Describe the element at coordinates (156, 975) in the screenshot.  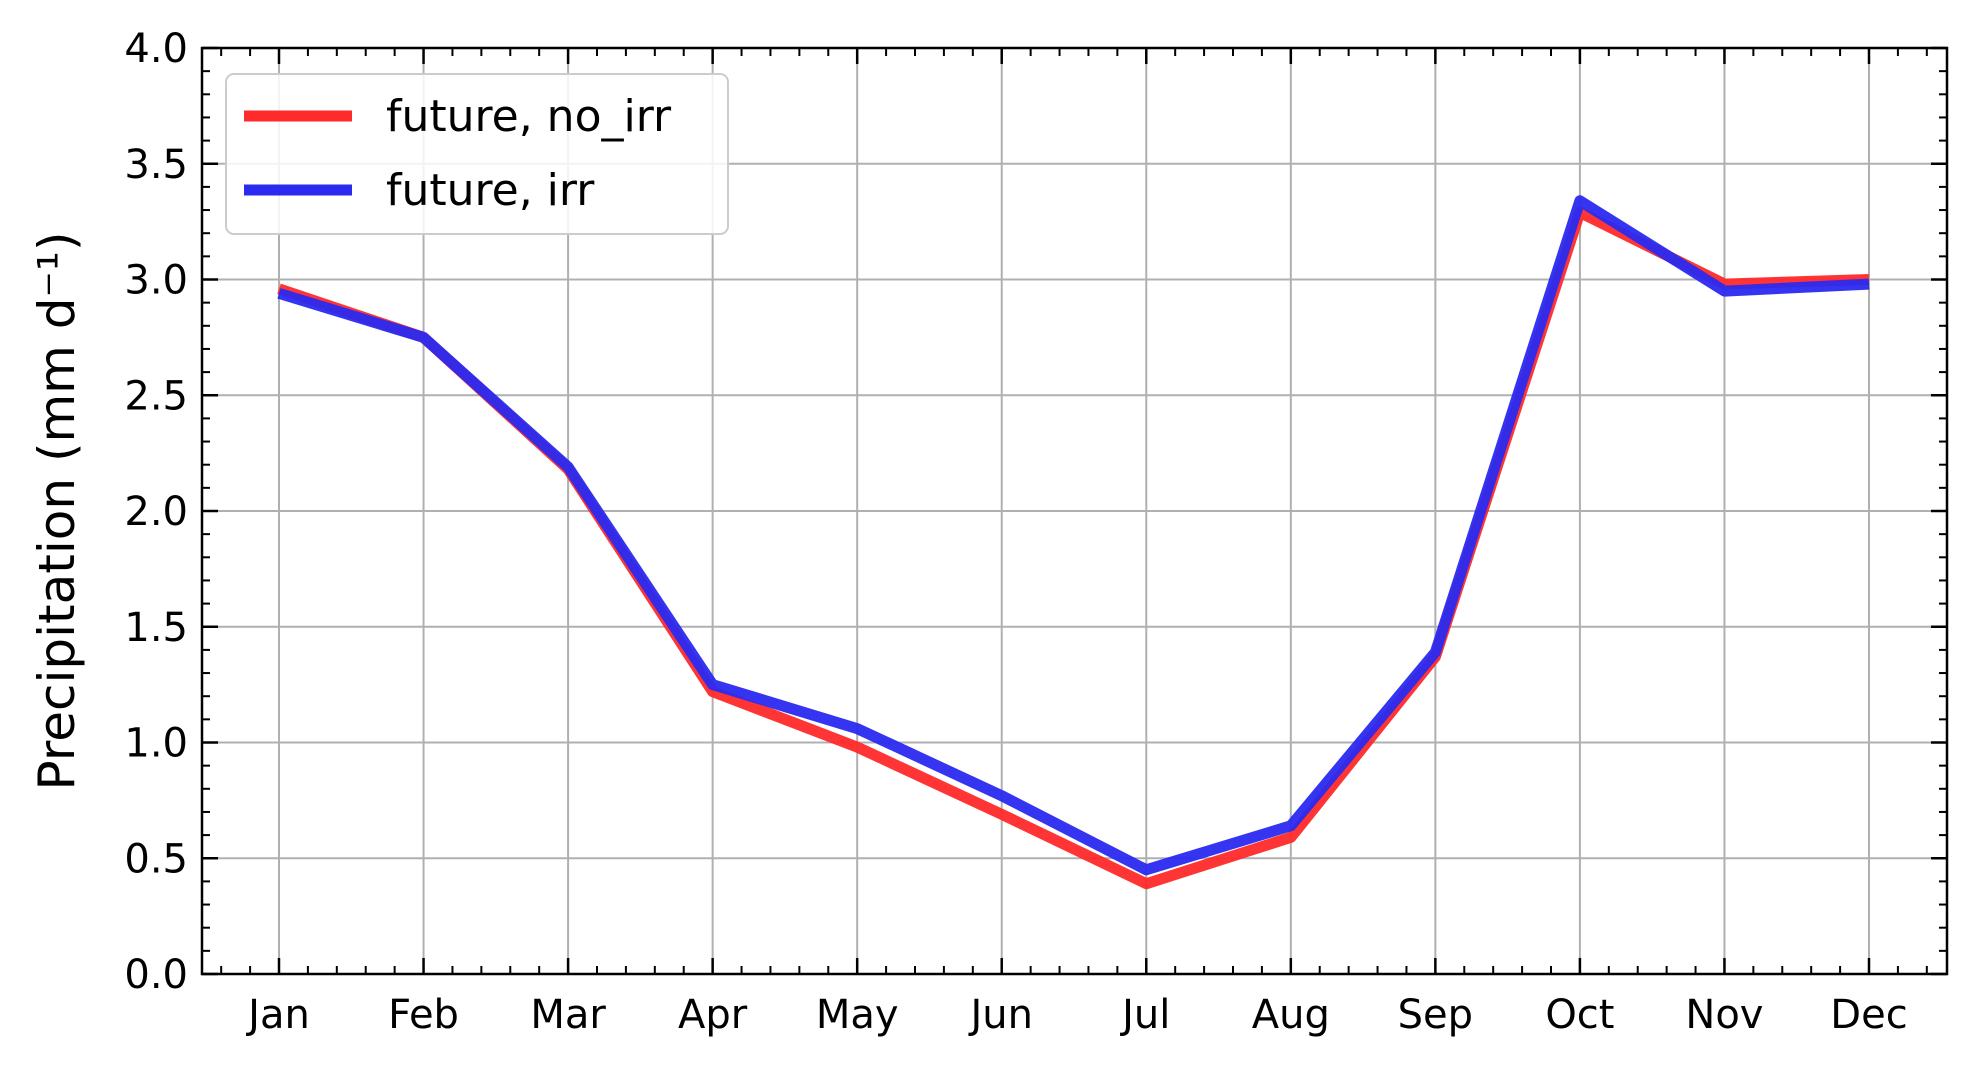
I see `y-tick-label: 0.0` at that location.